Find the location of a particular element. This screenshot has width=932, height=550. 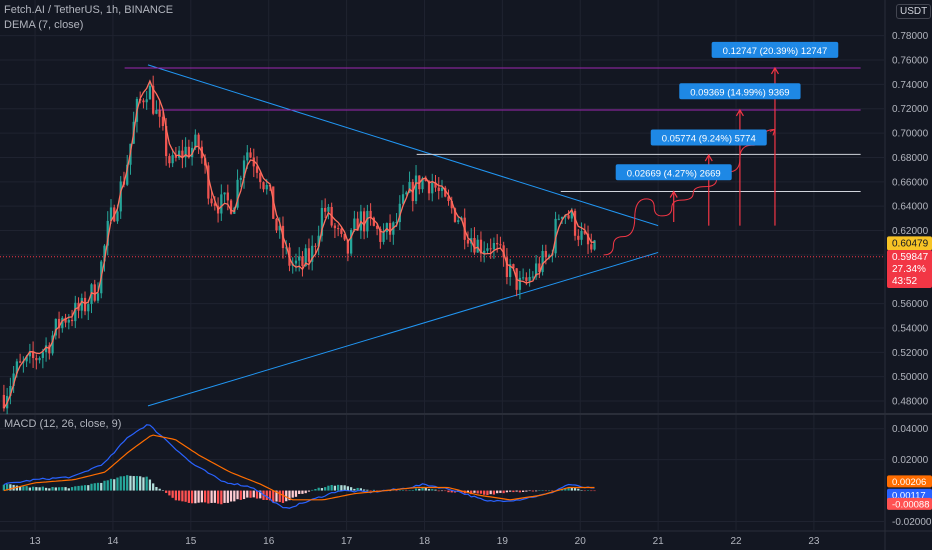

dema-price-tag-text: 0.60479 is located at coordinates (910, 243).